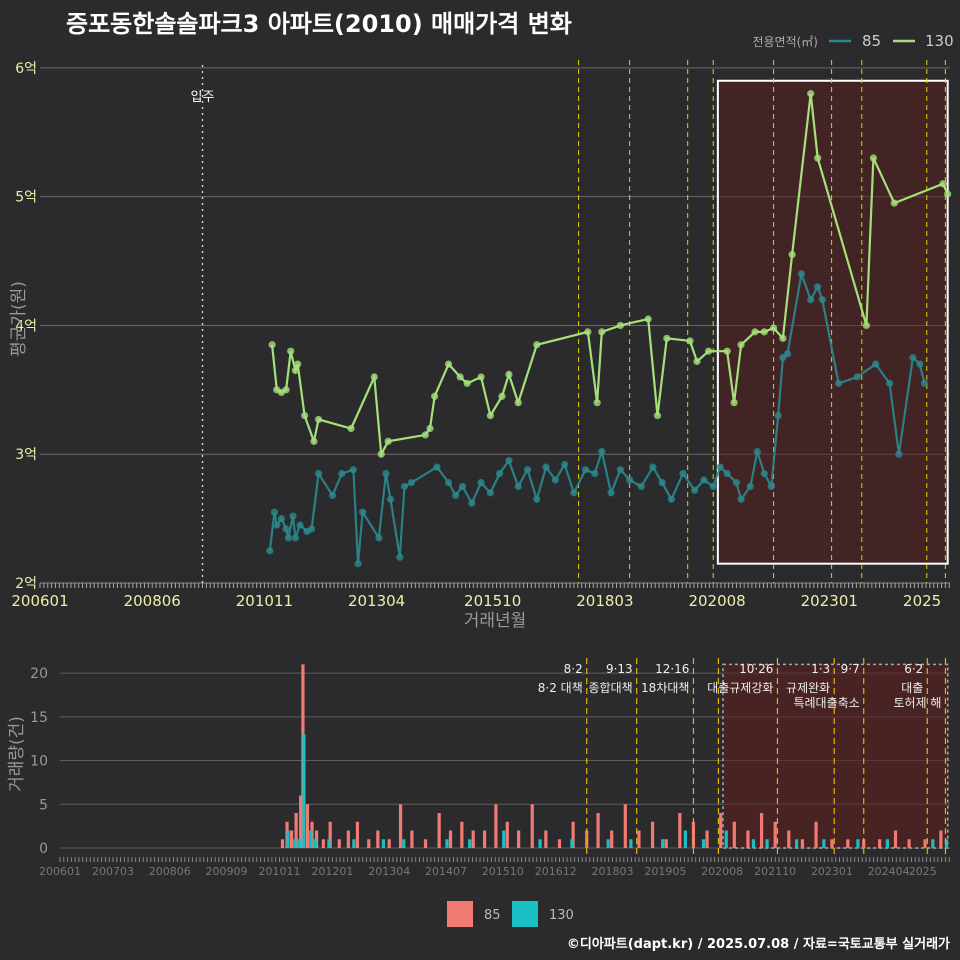 The image size is (960, 960). Describe the element at coordinates (503, 871) in the screenshot. I see `bar-x-tick-label: 201510` at that location.